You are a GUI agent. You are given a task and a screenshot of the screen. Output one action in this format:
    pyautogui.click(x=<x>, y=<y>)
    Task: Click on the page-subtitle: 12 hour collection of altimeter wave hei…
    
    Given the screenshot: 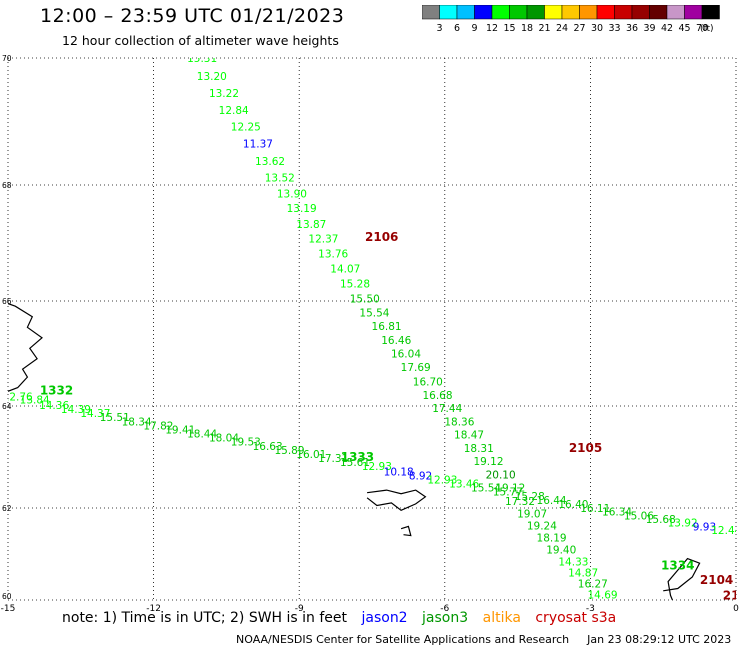 What is the action you would take?
    pyautogui.click(x=200, y=40)
    